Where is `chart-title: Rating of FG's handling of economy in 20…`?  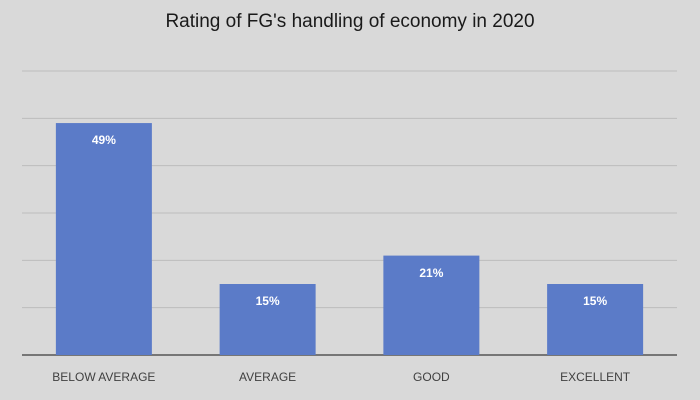
chart-title: Rating of FG's handling of economy in 20… is located at coordinates (349, 21).